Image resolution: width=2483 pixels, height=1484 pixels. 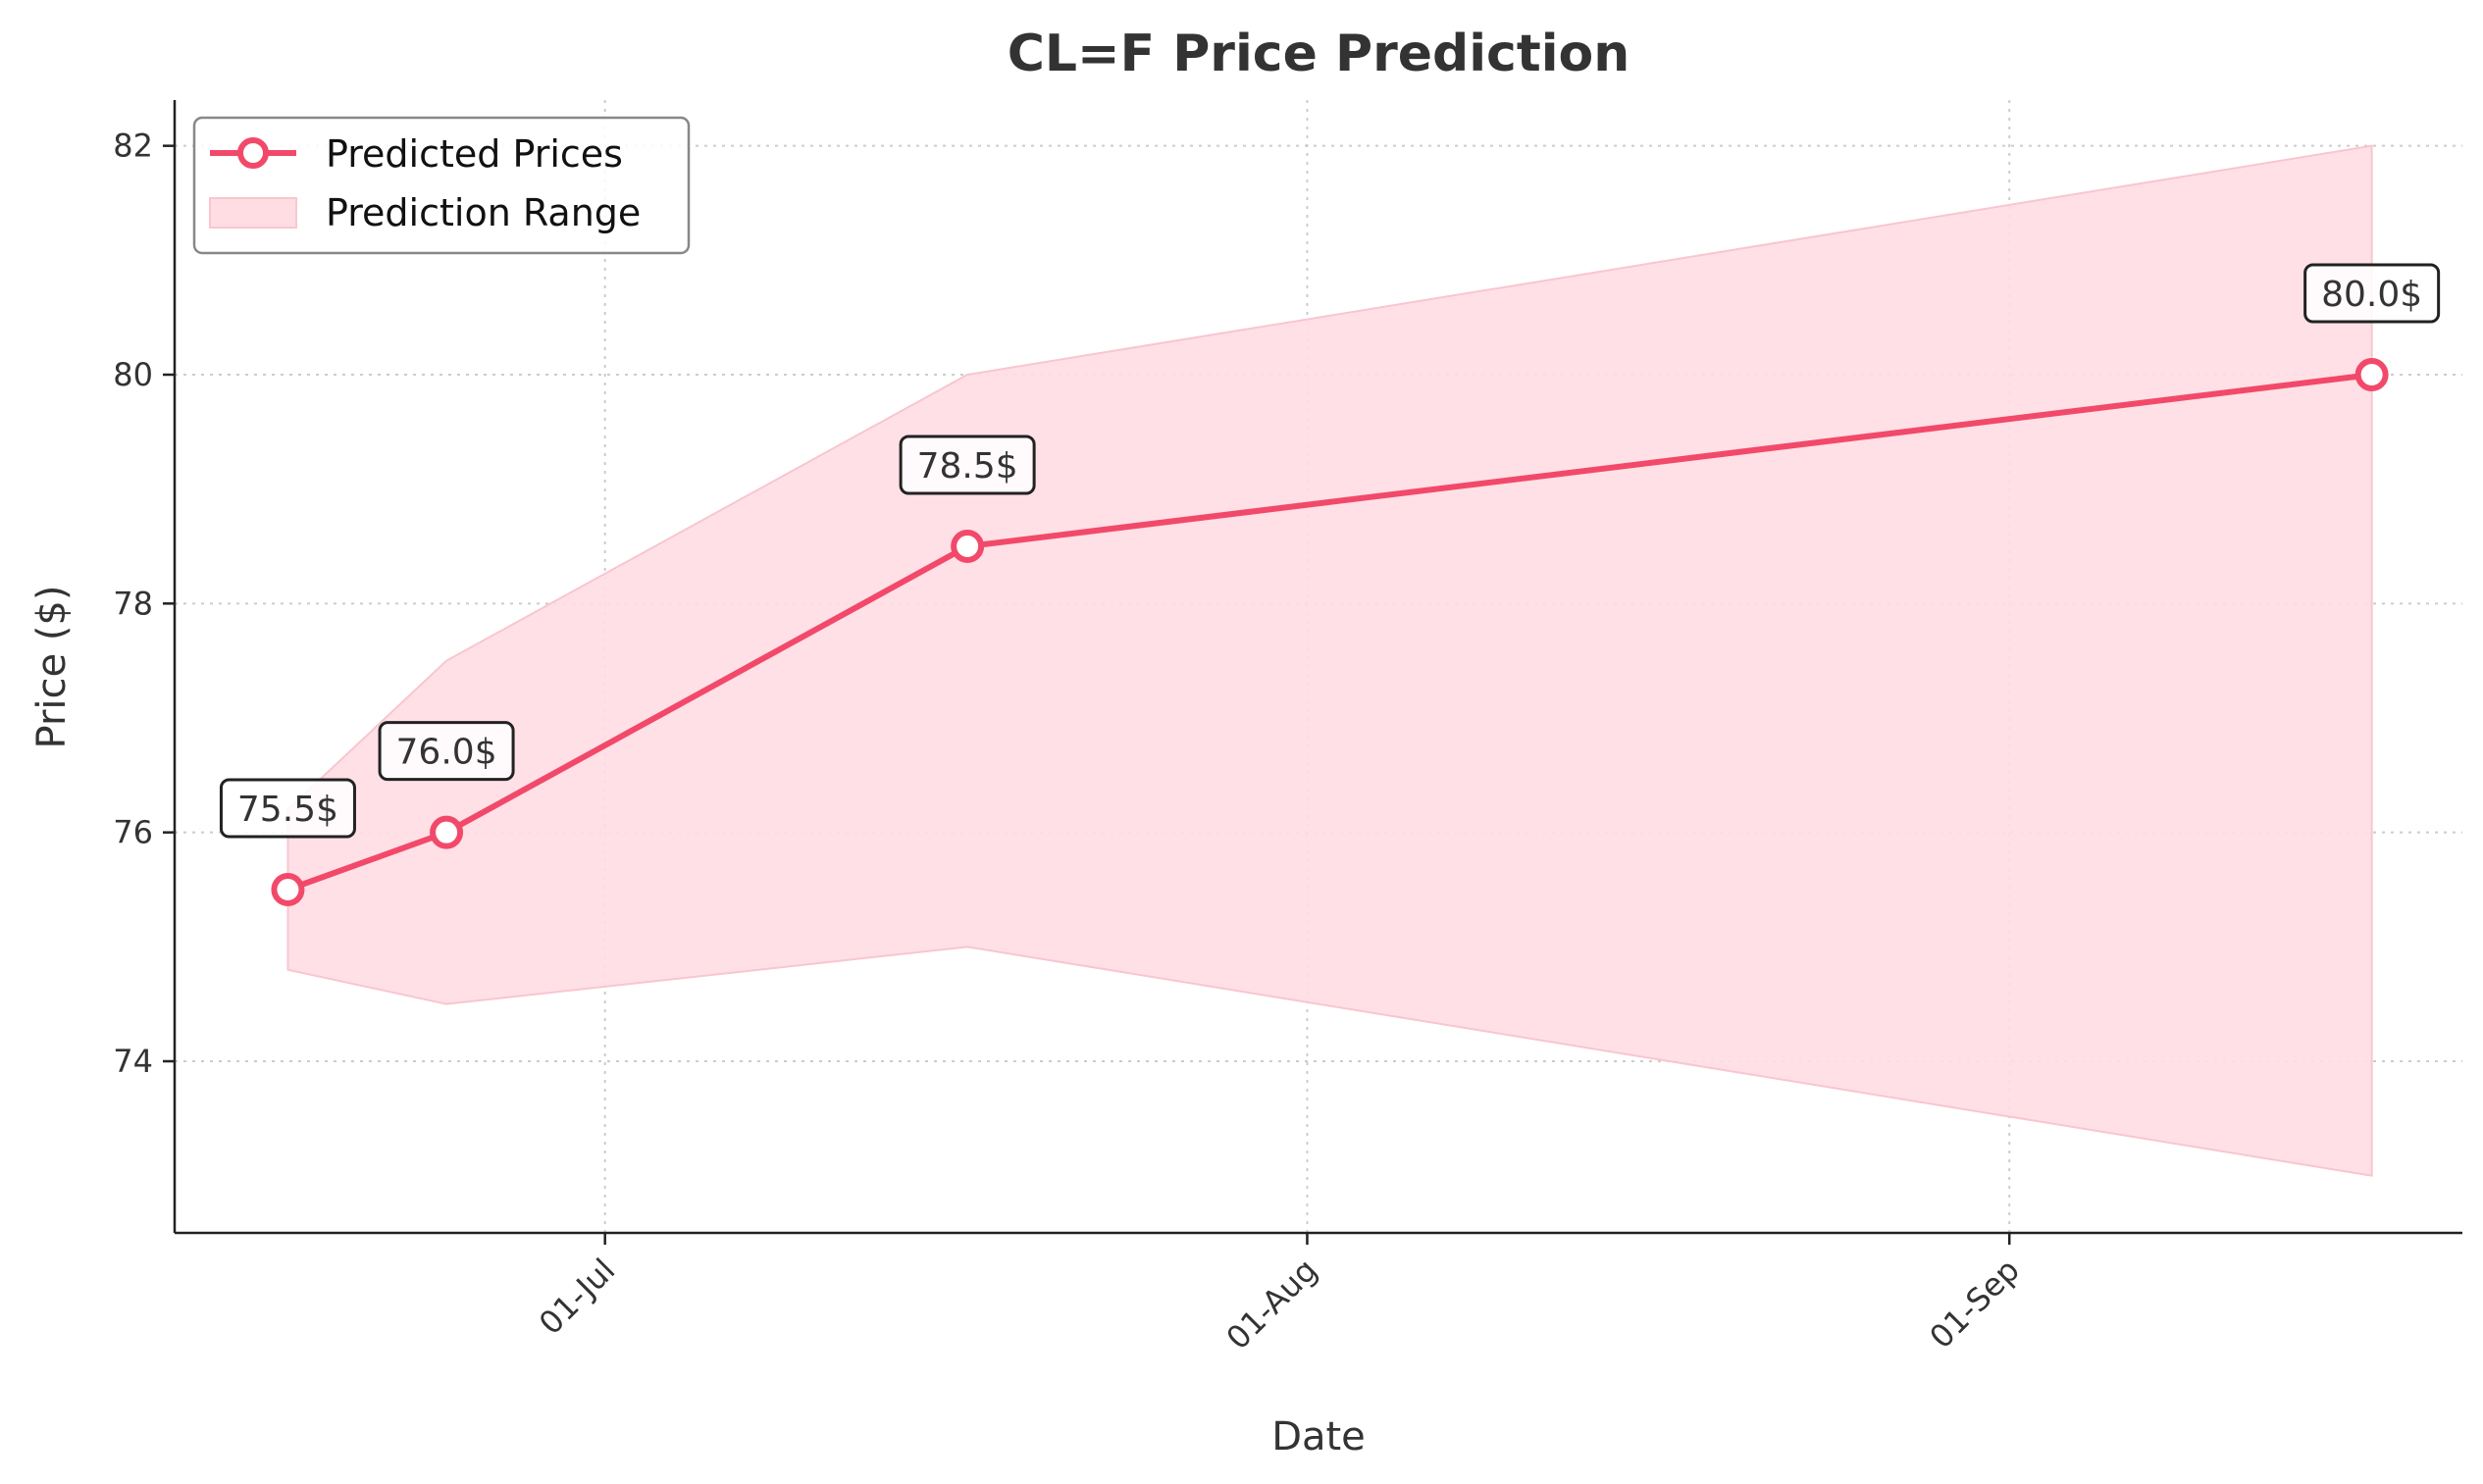 I want to click on data-label-text: 78.5$, so click(x=968, y=466).